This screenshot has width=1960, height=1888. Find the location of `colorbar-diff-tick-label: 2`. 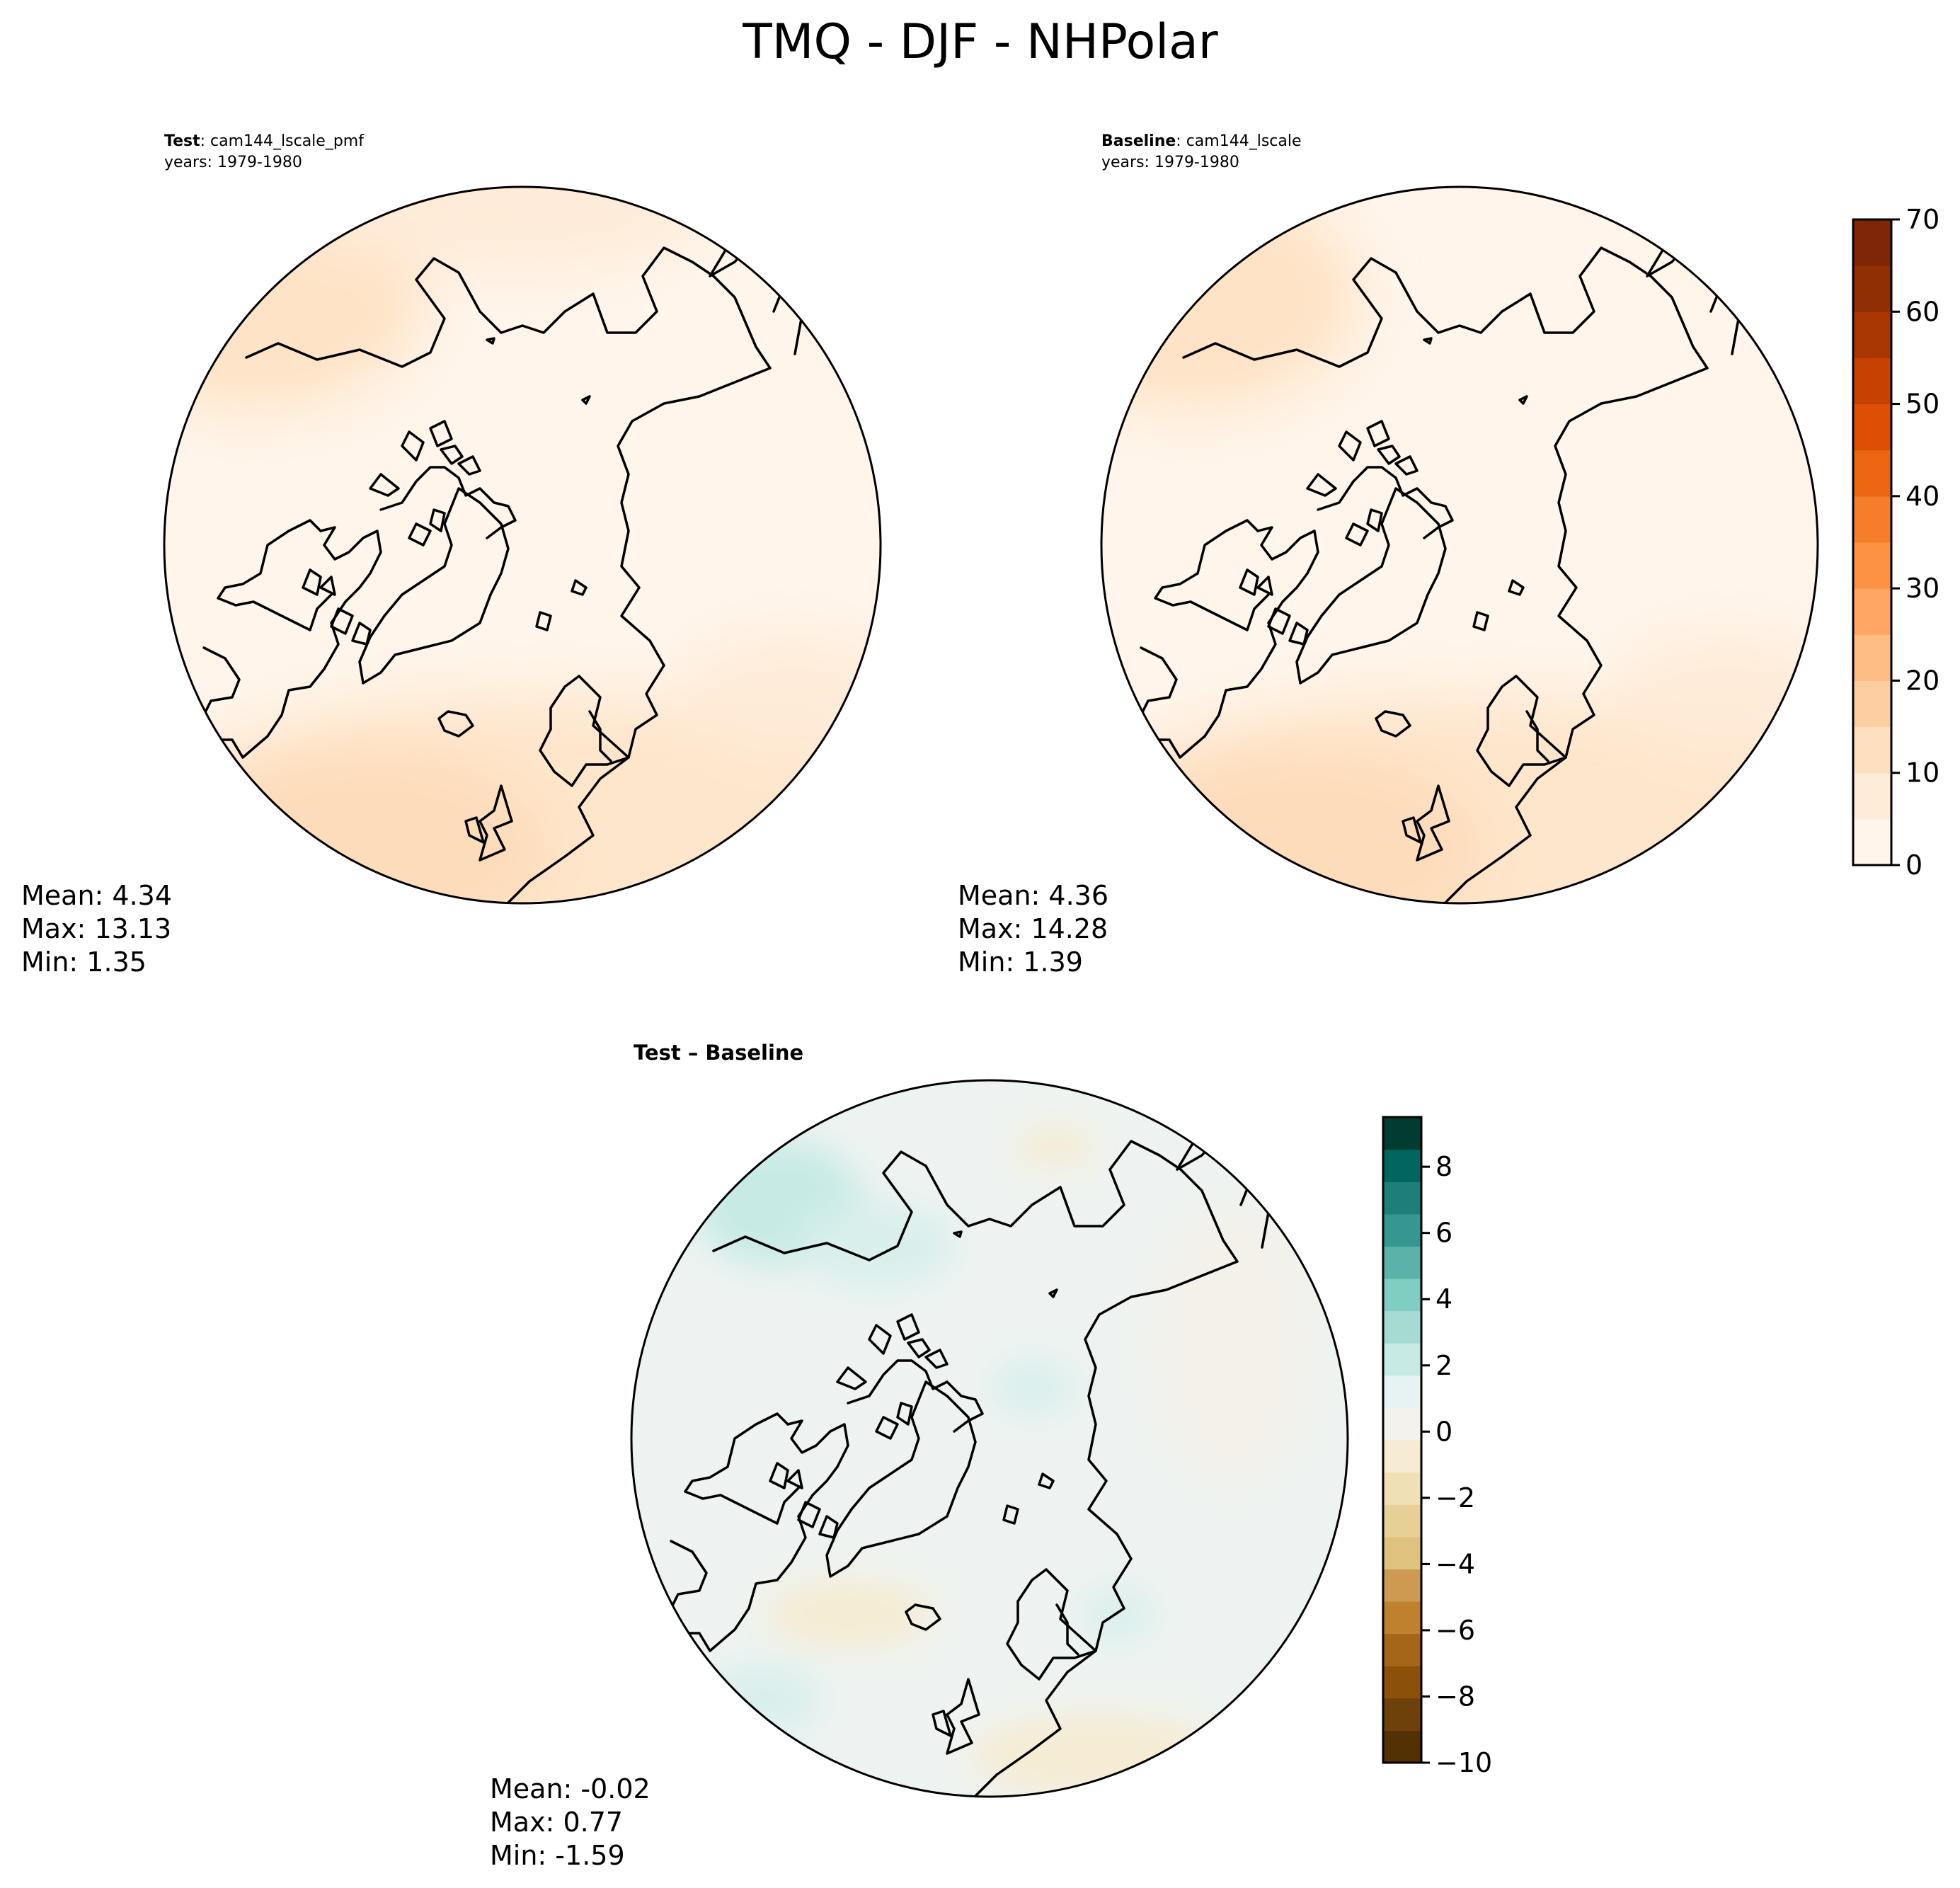

colorbar-diff-tick-label: 2 is located at coordinates (1443, 1366).